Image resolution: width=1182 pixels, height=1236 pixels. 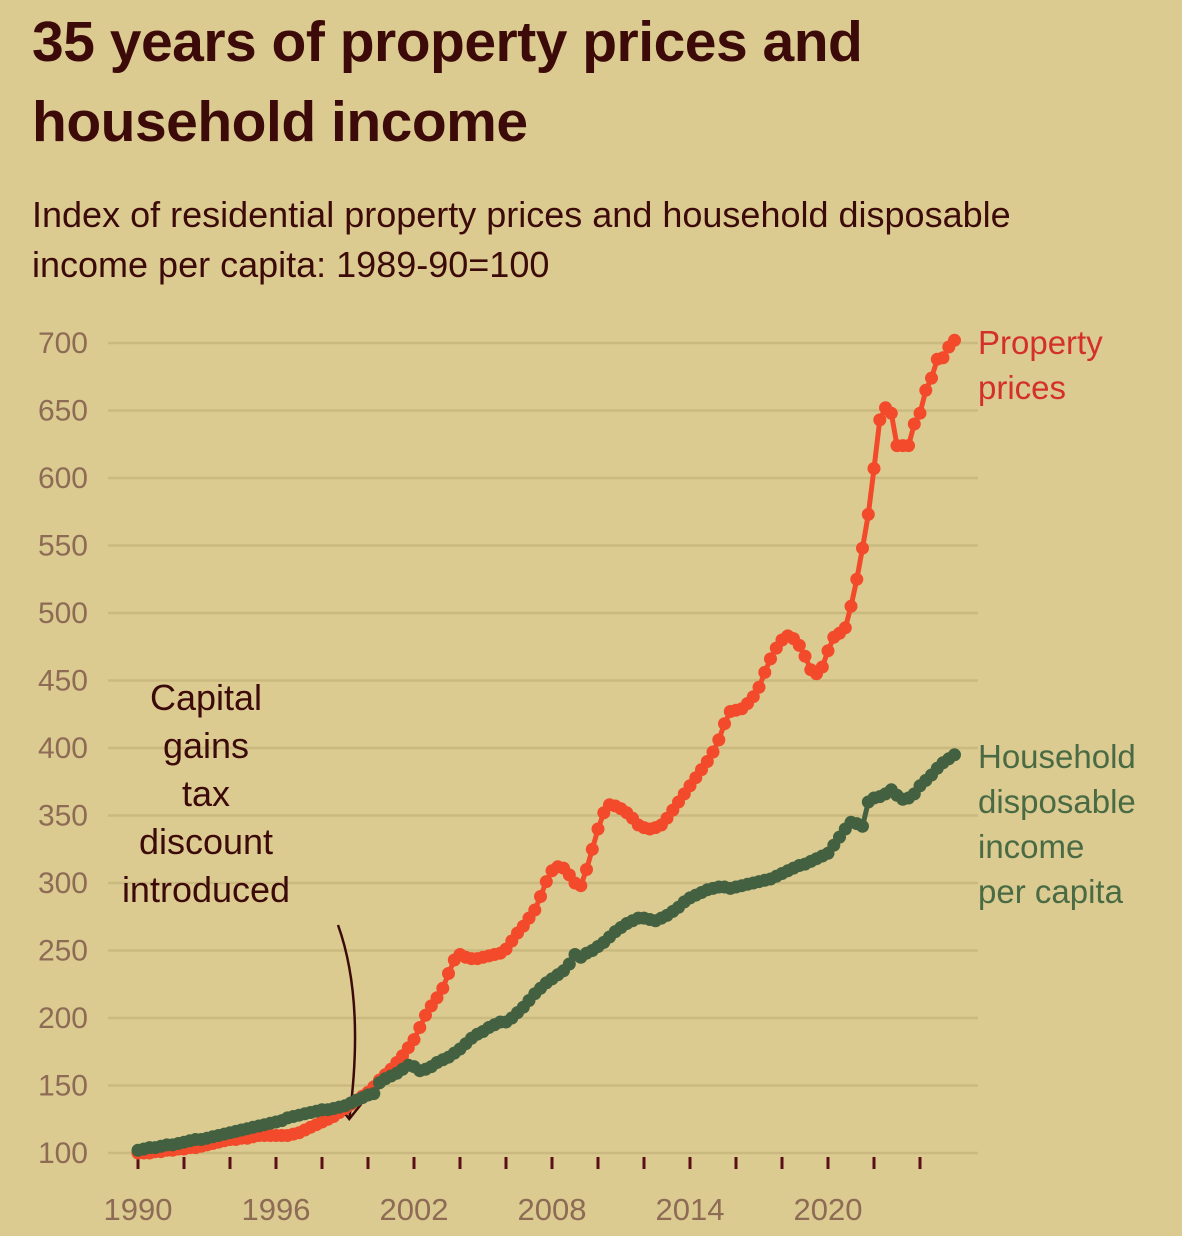 I want to click on x-tick-label: 2002, so click(x=414, y=1209).